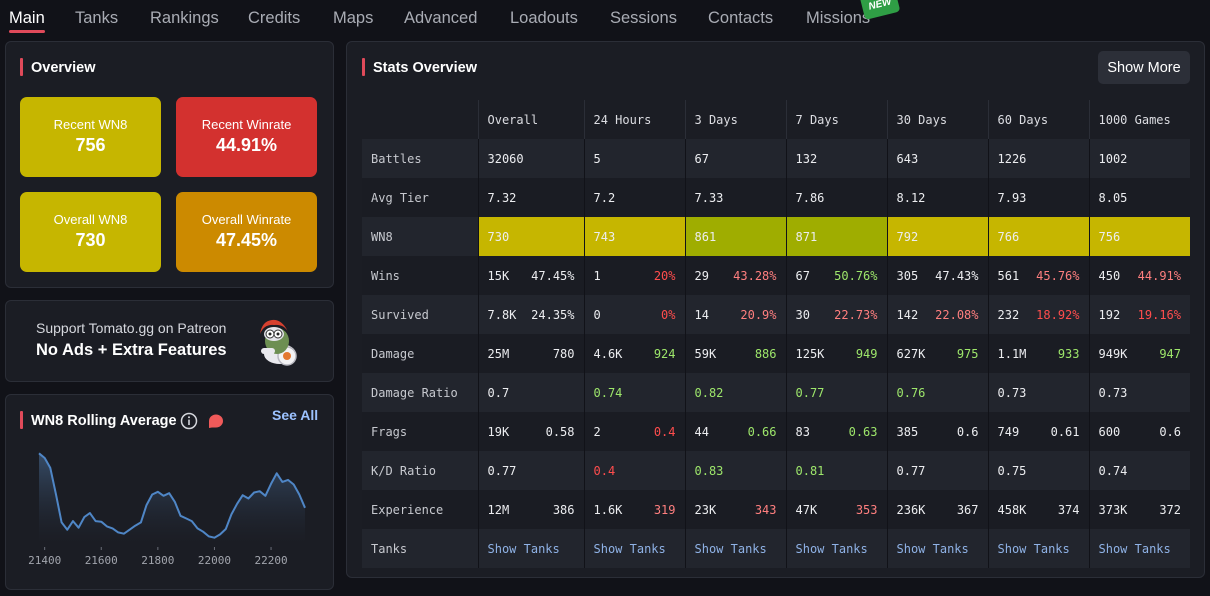 This screenshot has height=596, width=1210. Describe the element at coordinates (1170, 353) in the screenshot. I see `cell-rate: 947` at that location.